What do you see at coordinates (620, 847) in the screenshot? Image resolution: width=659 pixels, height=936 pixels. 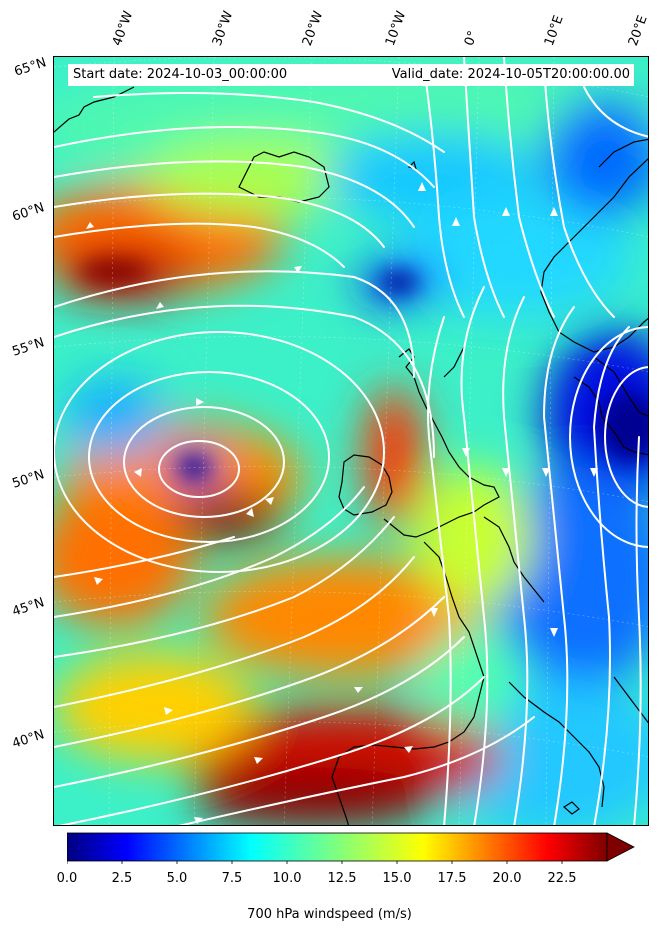 I see `colorbar-extend-arrow` at bounding box center [620, 847].